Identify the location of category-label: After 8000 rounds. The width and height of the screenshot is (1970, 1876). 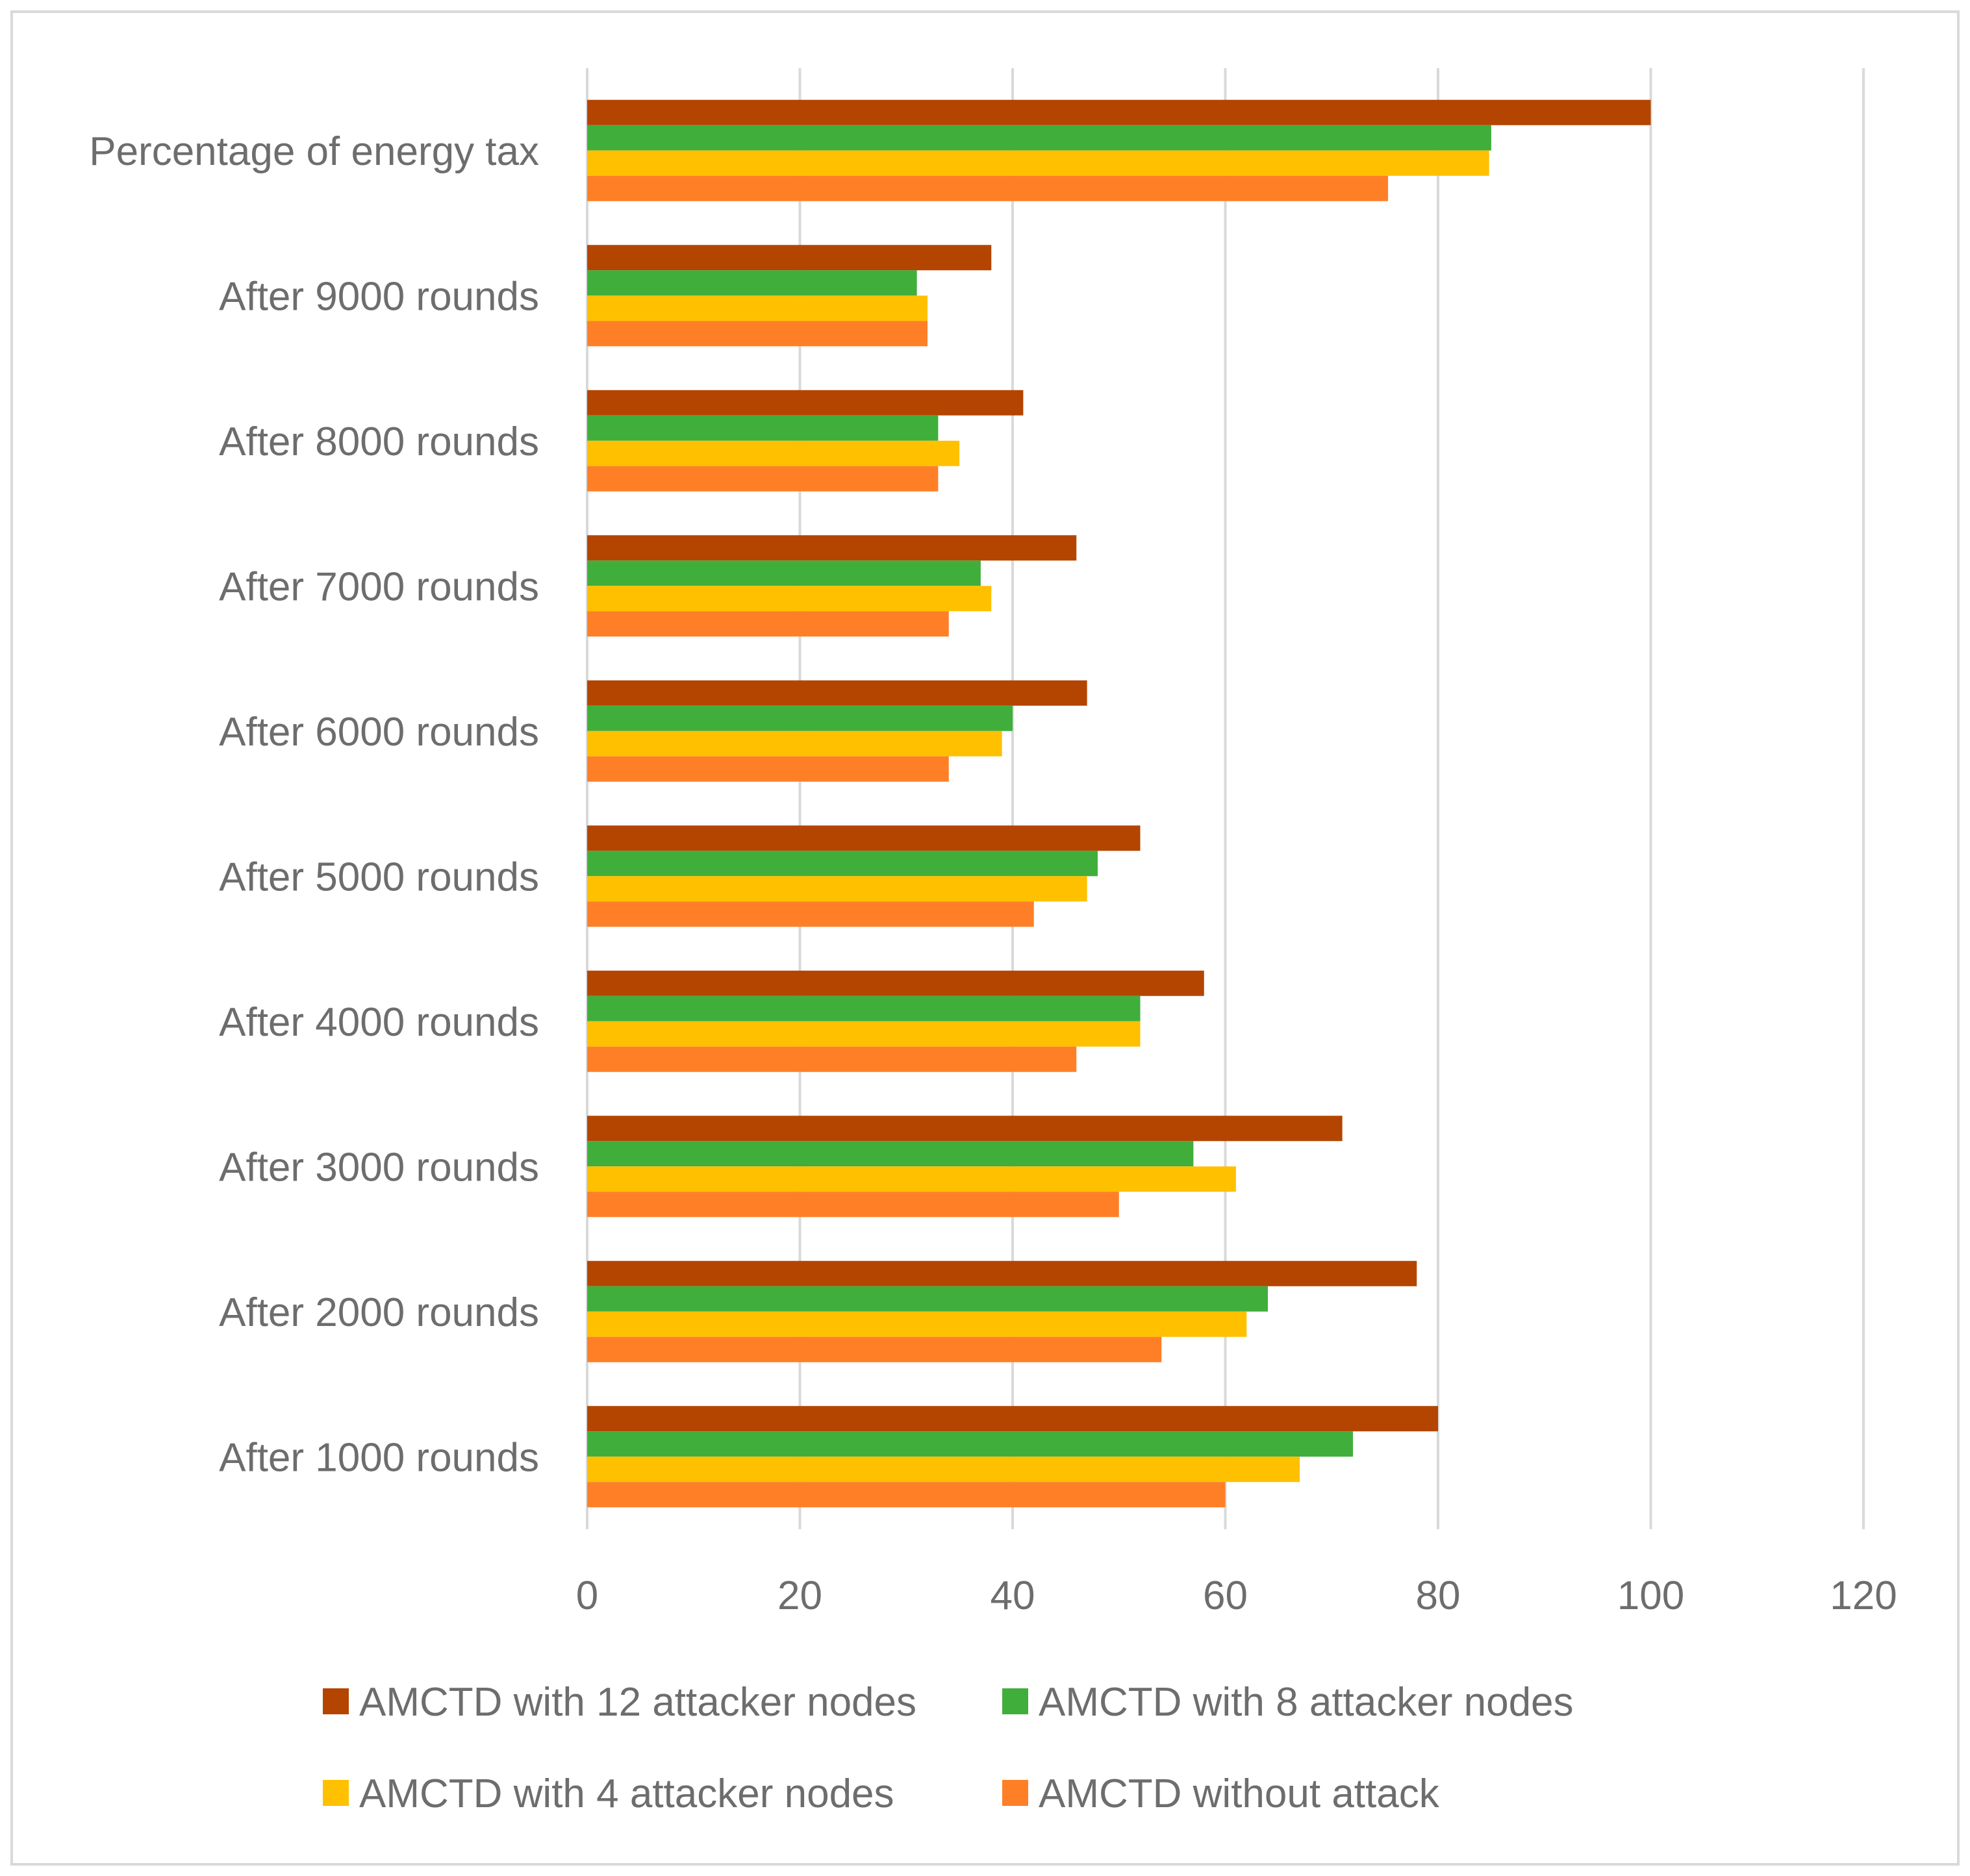
(379, 441).